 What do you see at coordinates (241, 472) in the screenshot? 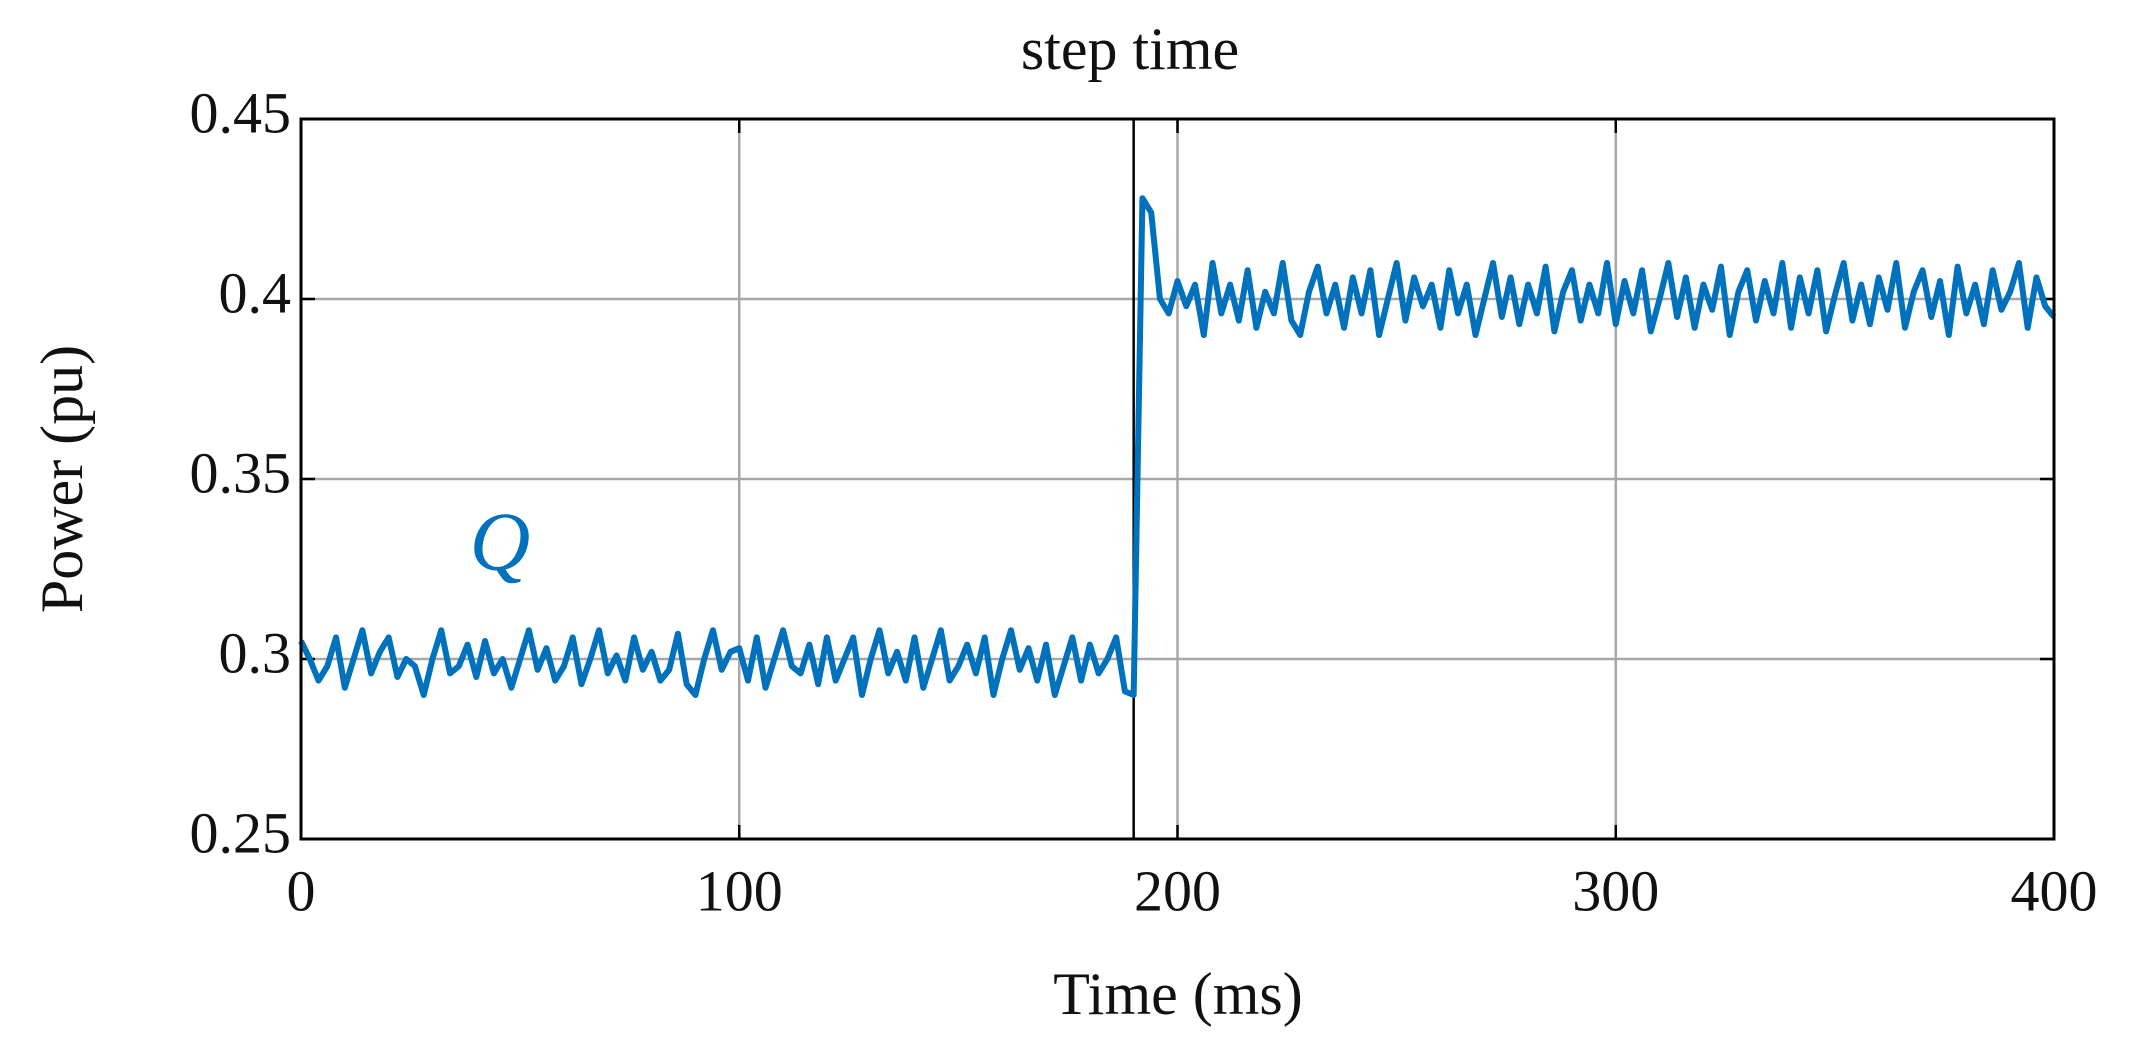
I see `y-tick-label: 0.35` at bounding box center [241, 472].